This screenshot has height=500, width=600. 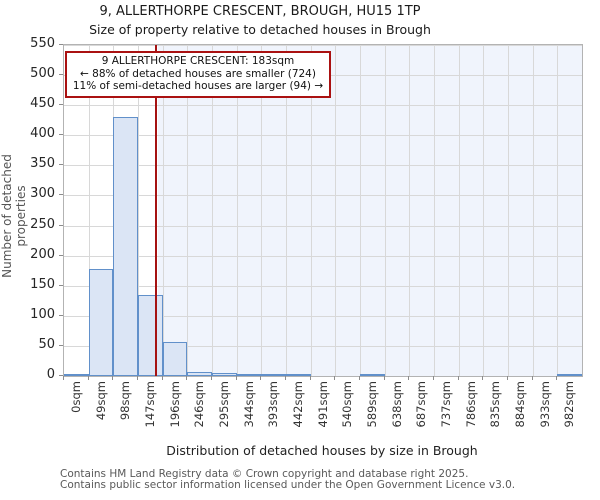 What do you see at coordinates (544, 404) in the screenshot?
I see `x-tick-label: 933sqm` at bounding box center [544, 404].